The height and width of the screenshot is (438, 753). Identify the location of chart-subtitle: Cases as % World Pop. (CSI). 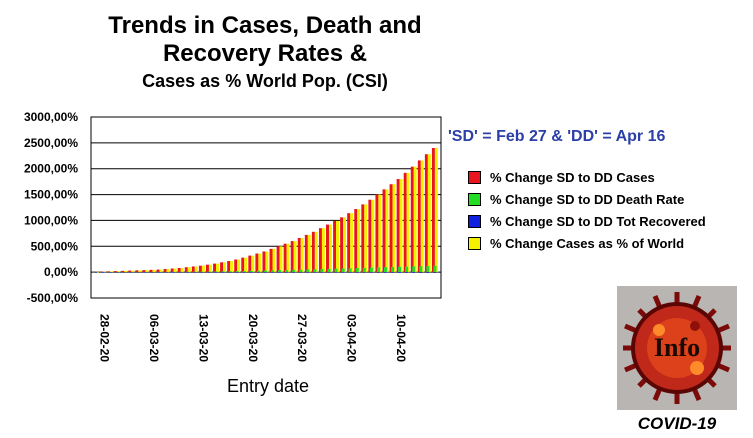
(265, 81).